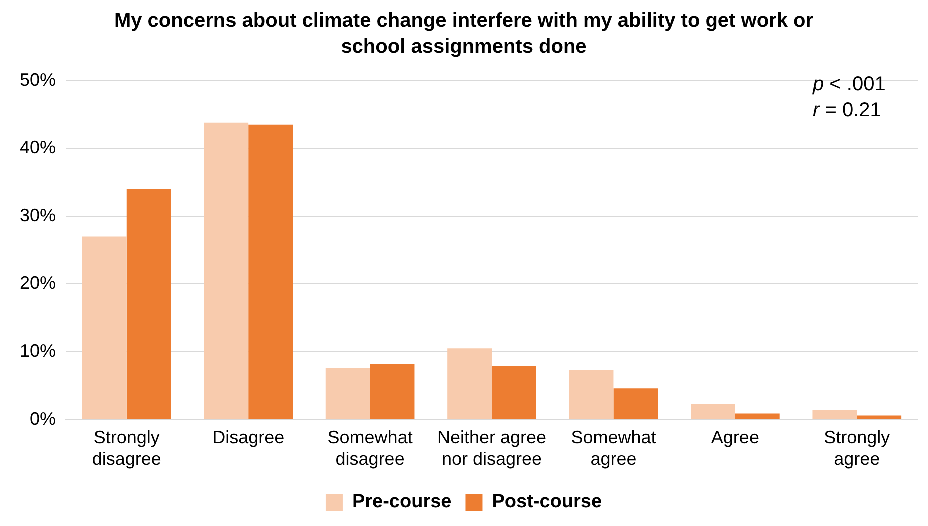  Describe the element at coordinates (613, 449) in the screenshot. I see `x-tick-label: Somewhat agree` at that location.